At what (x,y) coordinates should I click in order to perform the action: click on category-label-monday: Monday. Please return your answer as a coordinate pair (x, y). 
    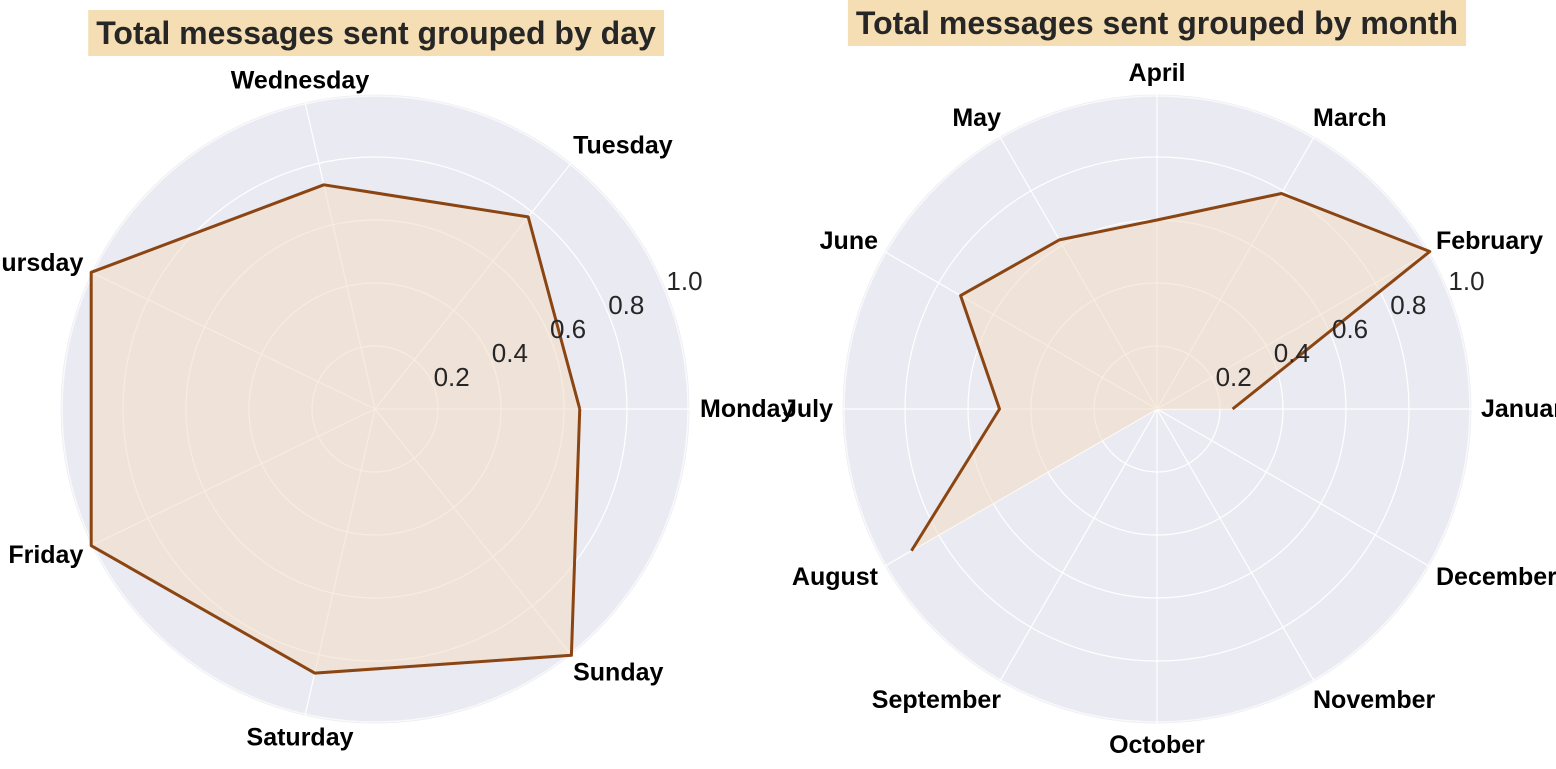
    Looking at the image, I should click on (747, 409).